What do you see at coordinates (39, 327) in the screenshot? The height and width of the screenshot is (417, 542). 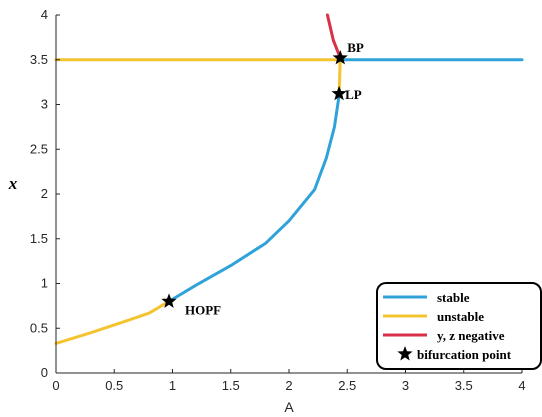 I see `y-tick-label: 0.5` at bounding box center [39, 327].